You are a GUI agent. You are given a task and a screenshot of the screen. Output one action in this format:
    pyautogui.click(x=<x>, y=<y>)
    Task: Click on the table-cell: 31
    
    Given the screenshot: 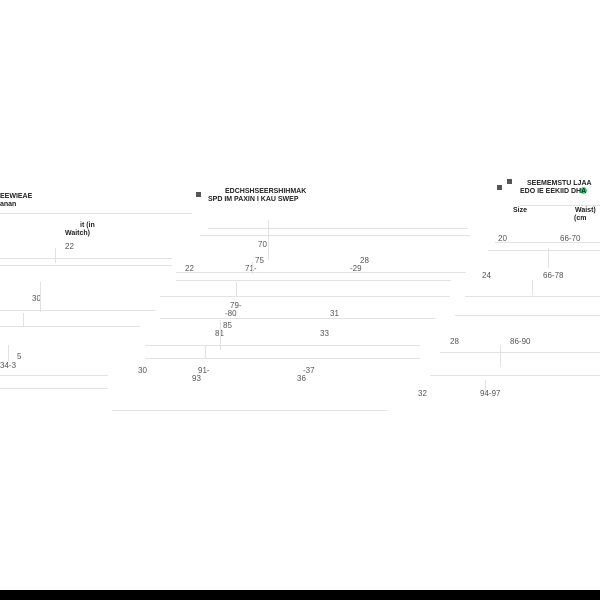 What is the action you would take?
    pyautogui.click(x=334, y=313)
    